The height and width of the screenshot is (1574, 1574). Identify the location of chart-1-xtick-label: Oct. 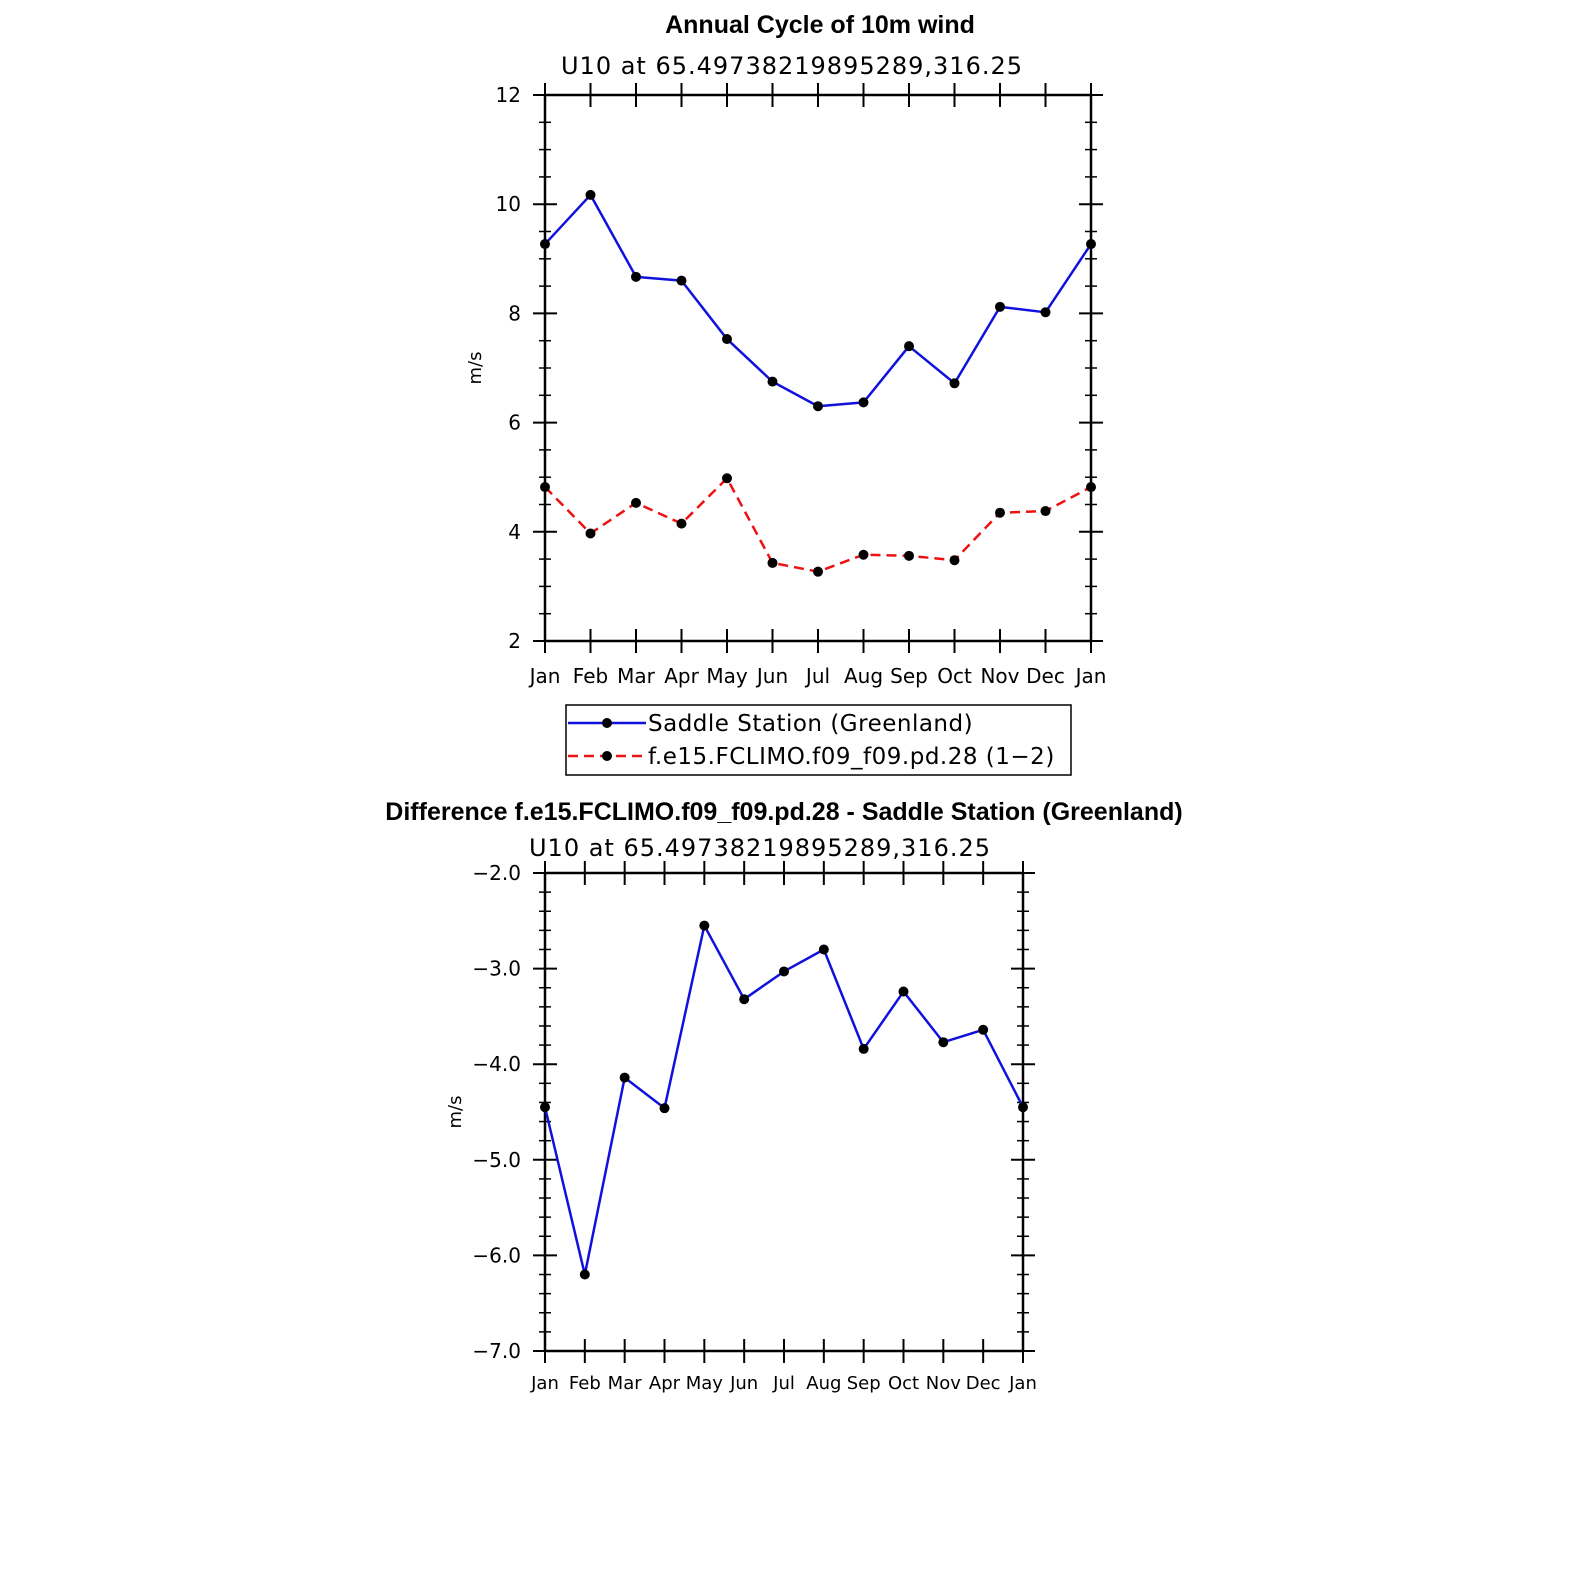
(954, 676).